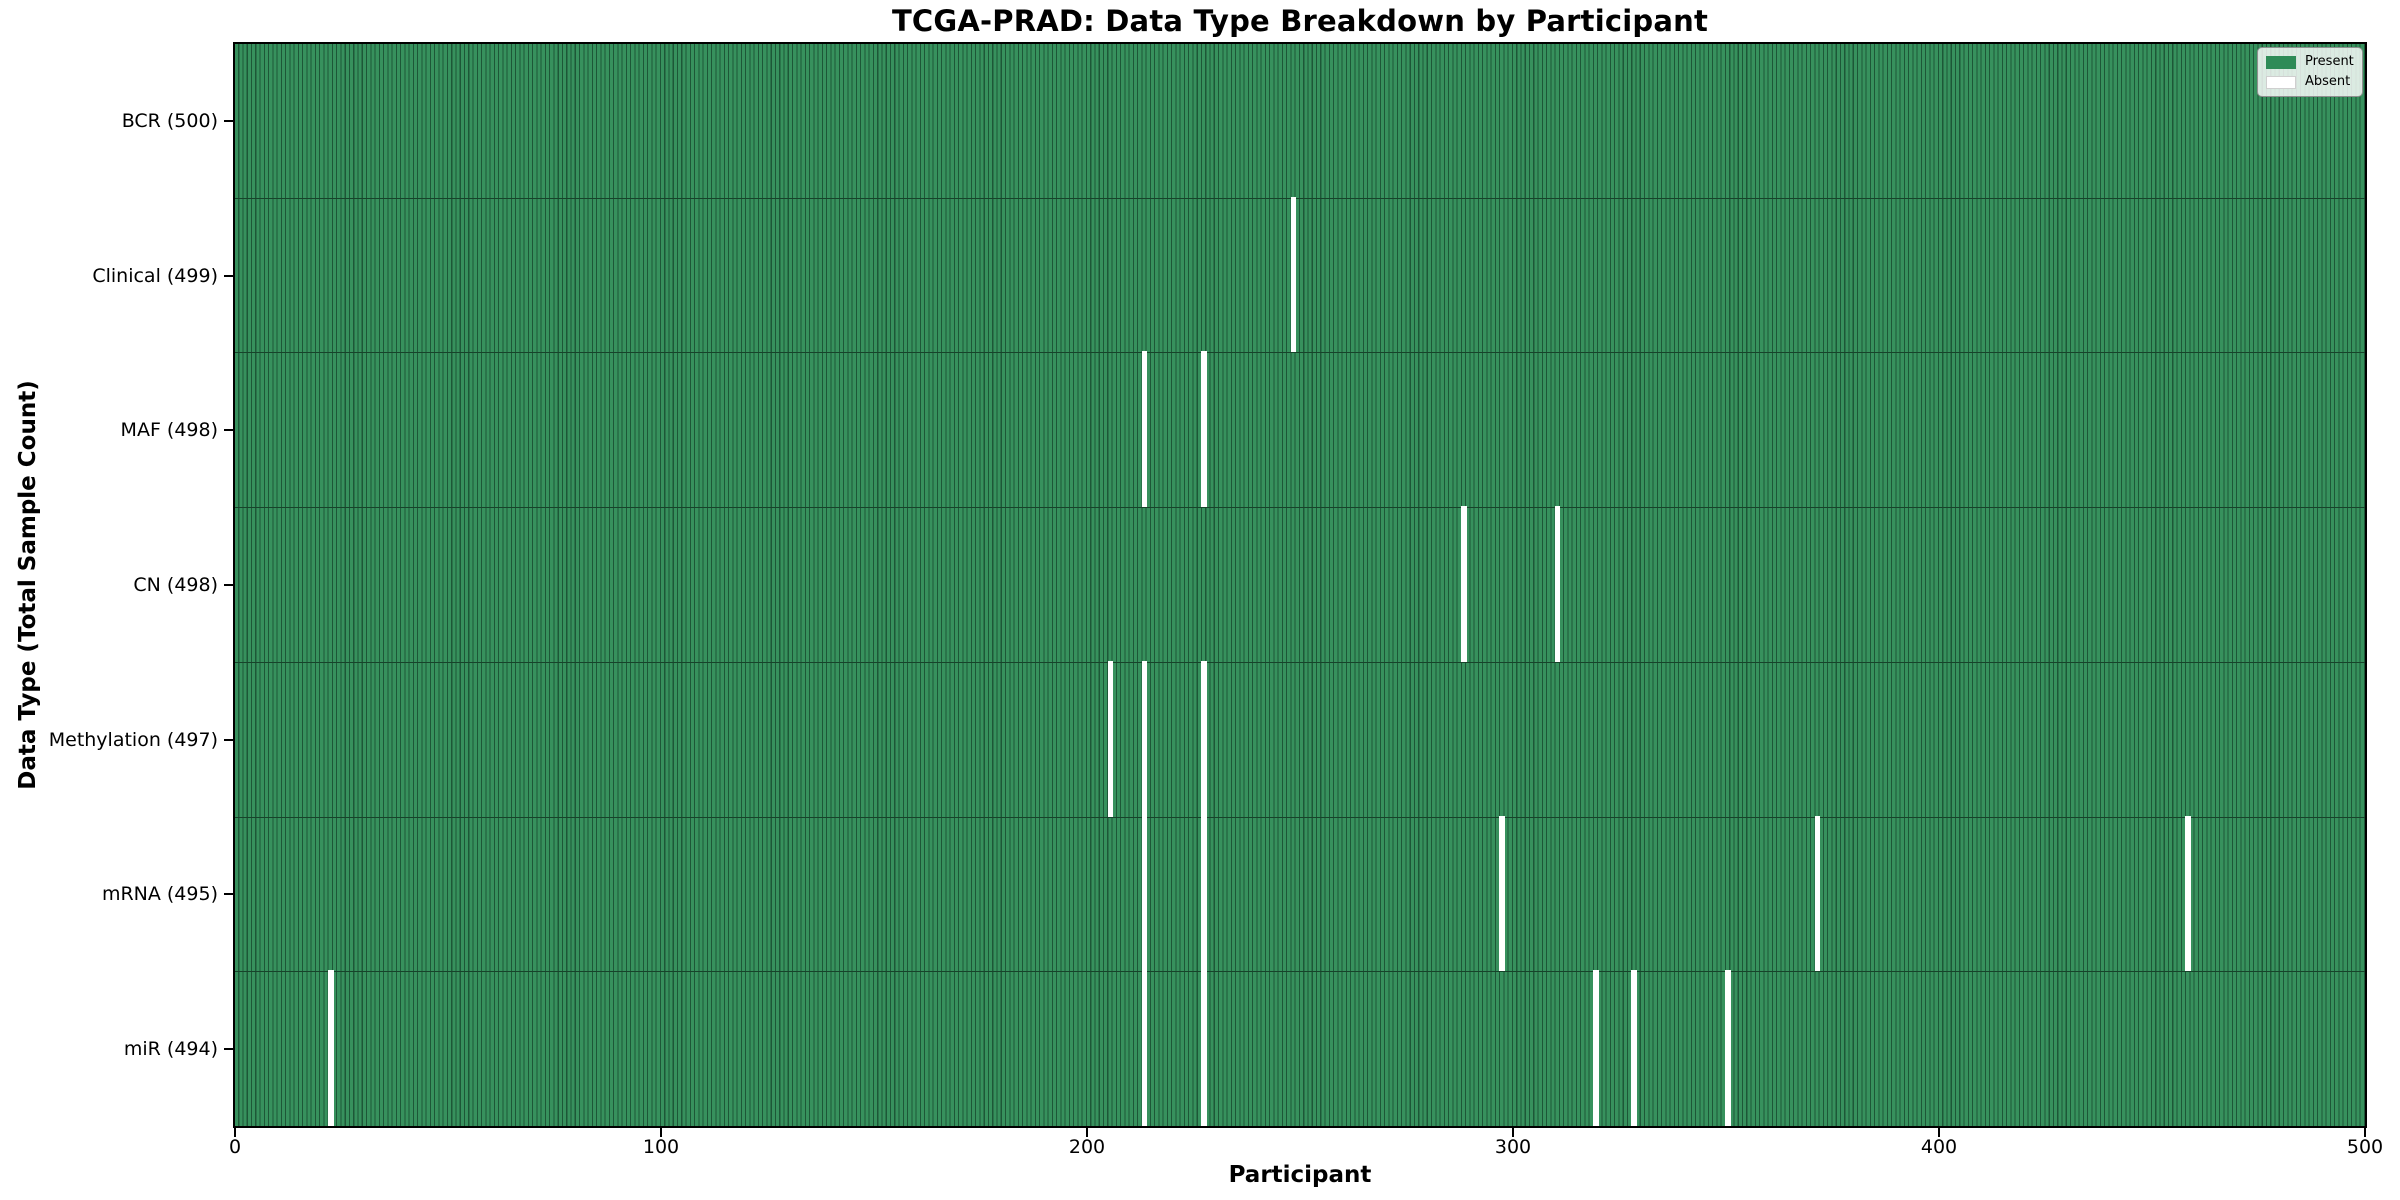 This screenshot has width=2400, height=1200. I want to click on y-tick-label: mRNA (495), so click(159, 894).